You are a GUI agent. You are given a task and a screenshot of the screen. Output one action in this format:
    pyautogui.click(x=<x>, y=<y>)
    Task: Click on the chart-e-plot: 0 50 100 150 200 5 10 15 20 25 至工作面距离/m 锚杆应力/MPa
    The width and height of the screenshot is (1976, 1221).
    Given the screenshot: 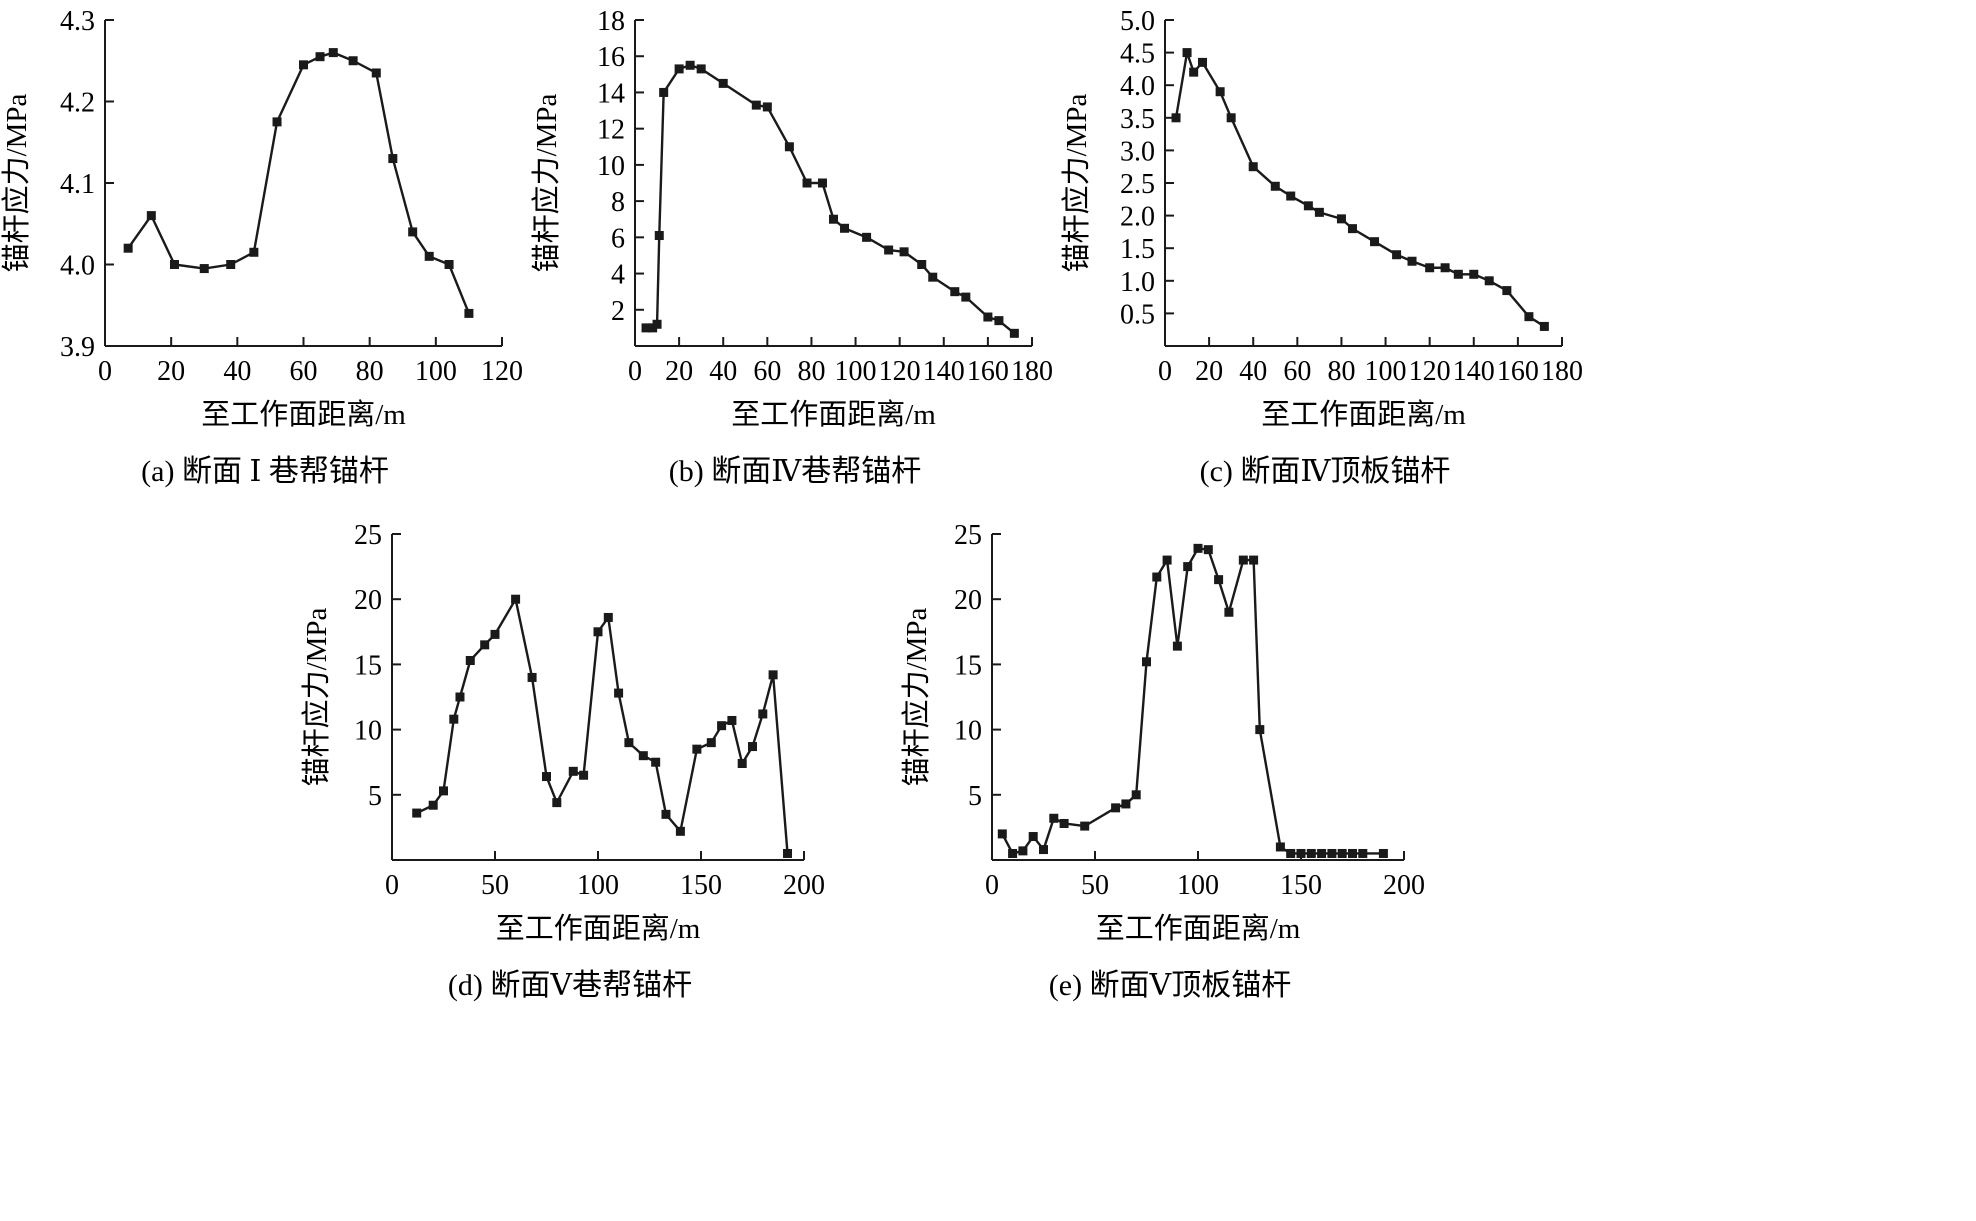 What is the action you would take?
    pyautogui.click(x=1170, y=734)
    